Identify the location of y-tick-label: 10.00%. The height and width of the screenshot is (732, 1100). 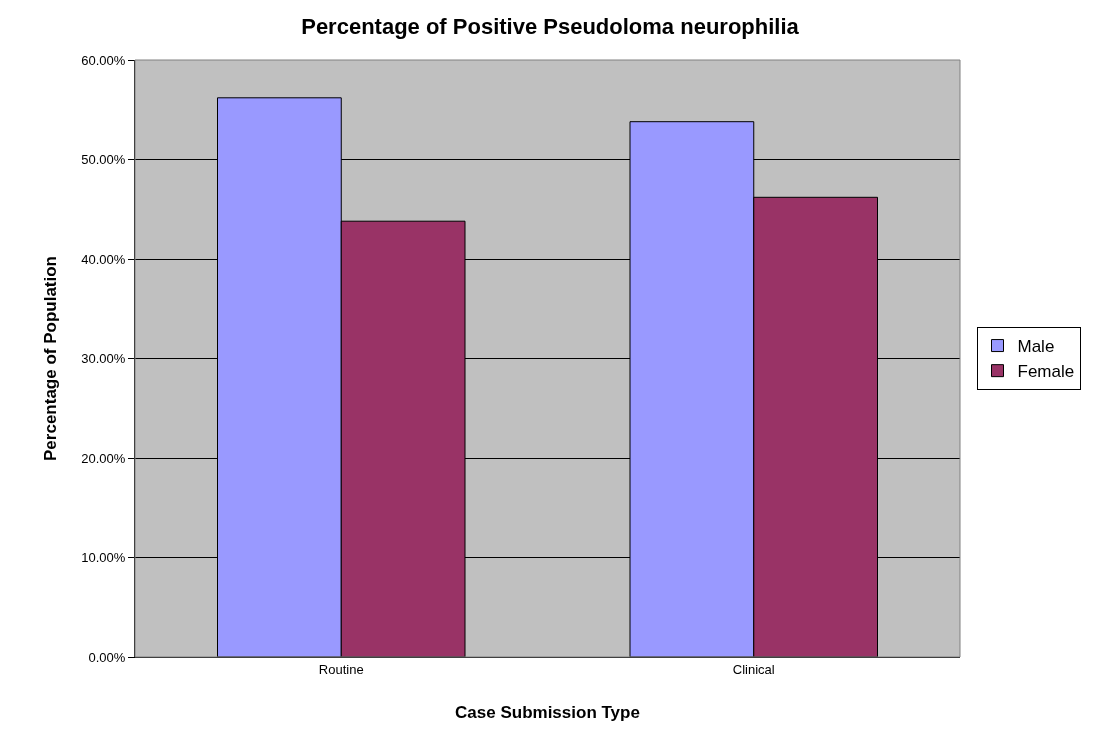
(103, 558).